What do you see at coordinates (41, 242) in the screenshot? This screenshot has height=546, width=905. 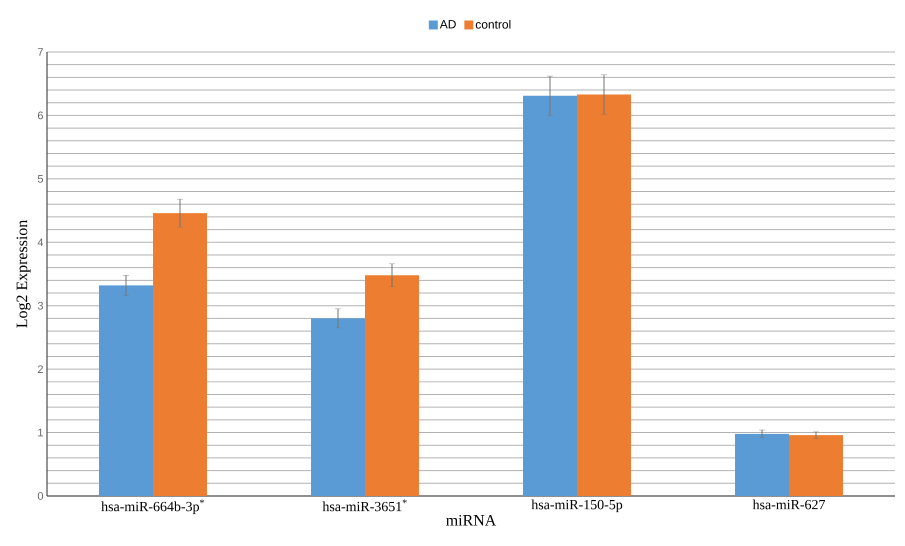 I see `y-tick-label: 4` at bounding box center [41, 242].